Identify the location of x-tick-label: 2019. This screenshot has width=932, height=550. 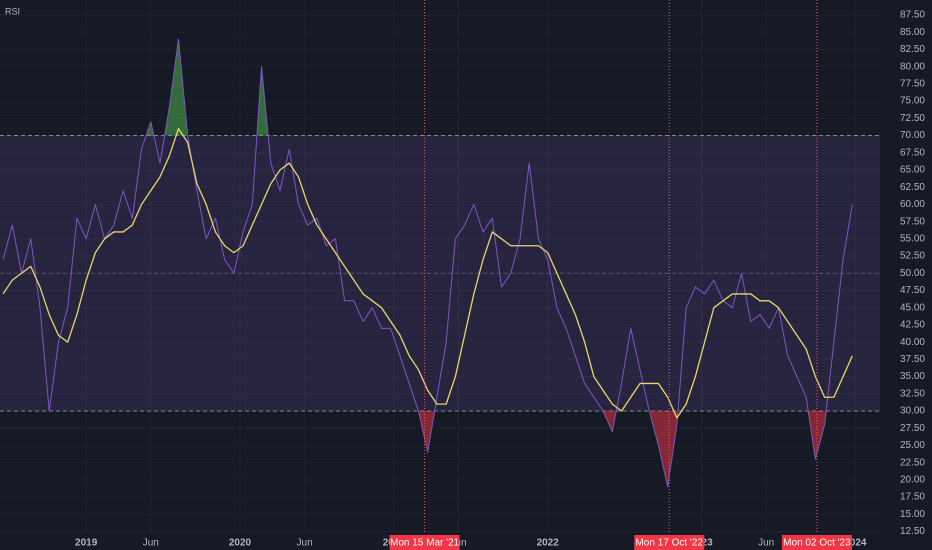
(86, 543).